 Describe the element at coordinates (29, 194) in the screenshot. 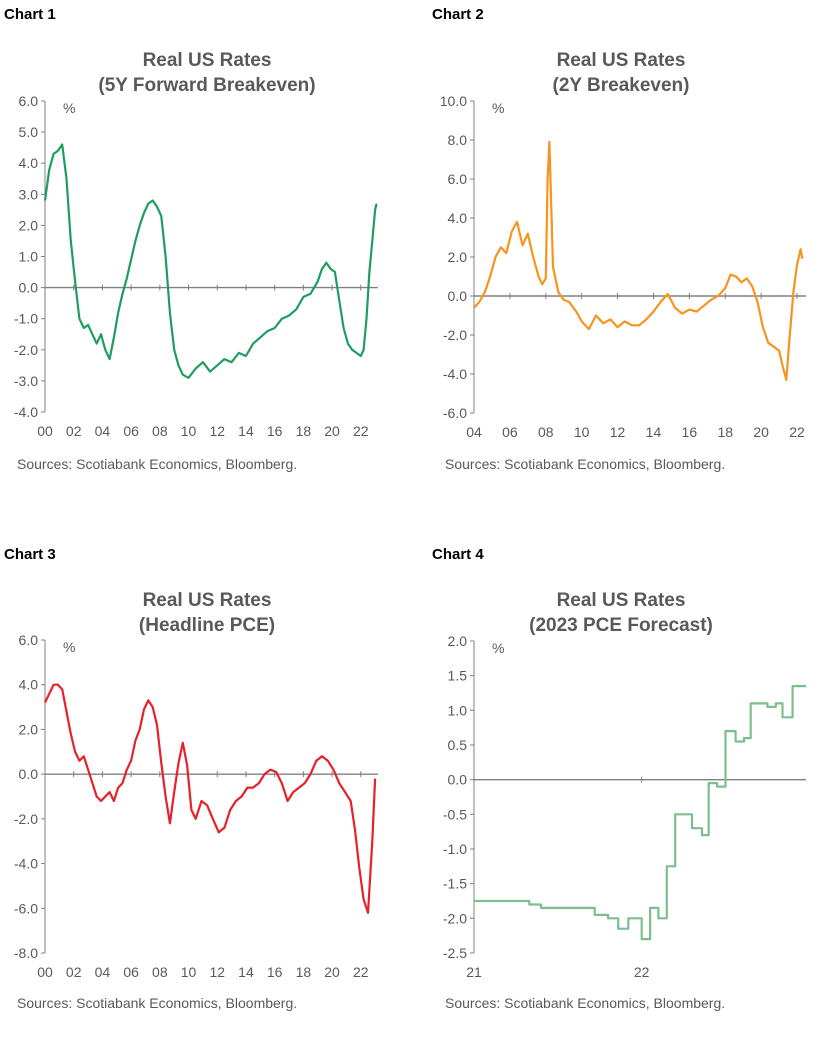

I see `y-tick-label: 3.0` at that location.